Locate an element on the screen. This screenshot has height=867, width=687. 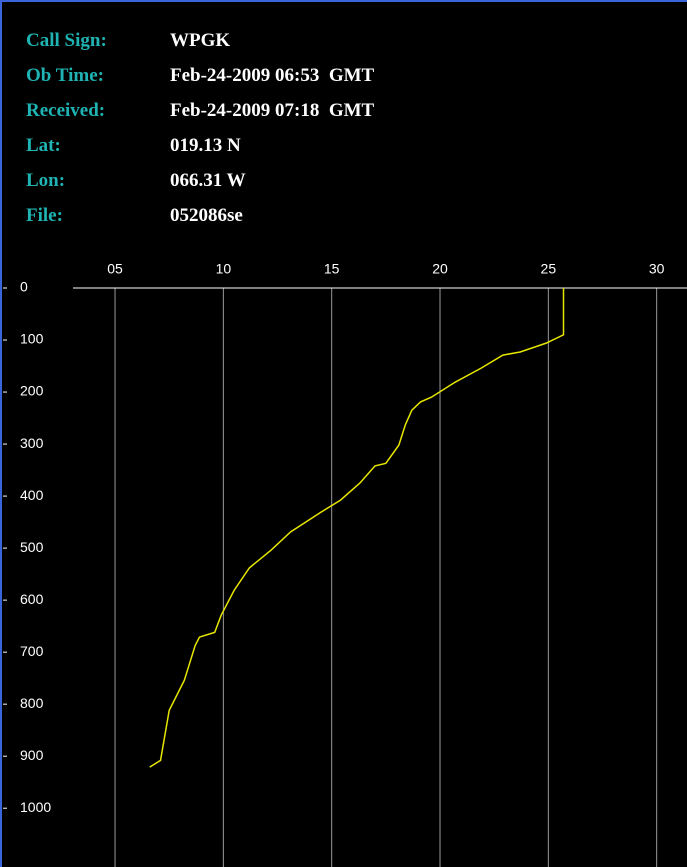
y-tick-label: 1000 is located at coordinates (35, 807).